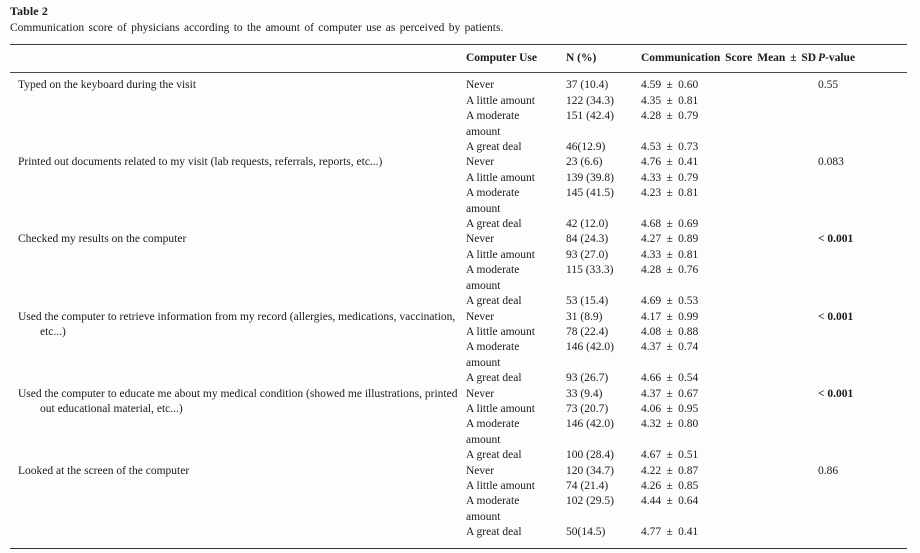 This screenshot has height=553, width=920. Describe the element at coordinates (590, 116) in the screenshot. I see `n-percent-value: 151 (42.4)` at that location.